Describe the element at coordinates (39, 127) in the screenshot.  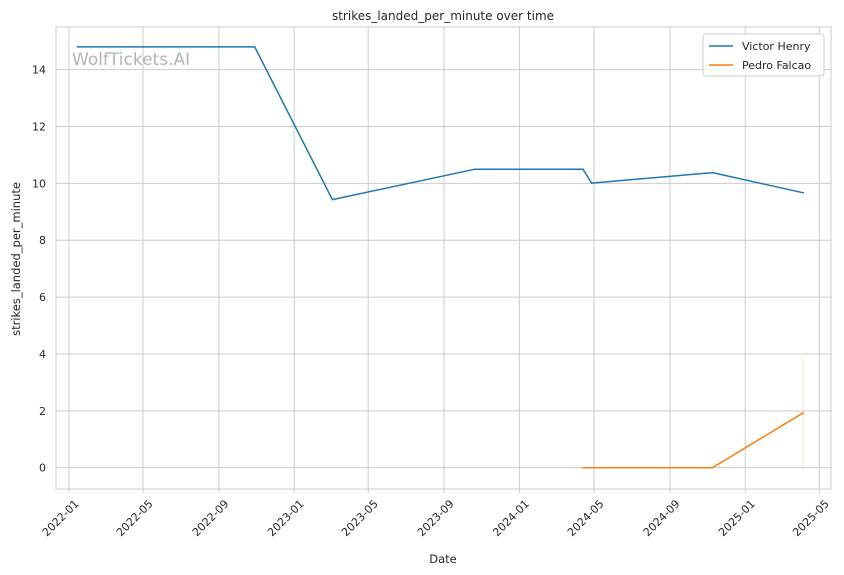
I see `y-tick-label: 12` at that location.